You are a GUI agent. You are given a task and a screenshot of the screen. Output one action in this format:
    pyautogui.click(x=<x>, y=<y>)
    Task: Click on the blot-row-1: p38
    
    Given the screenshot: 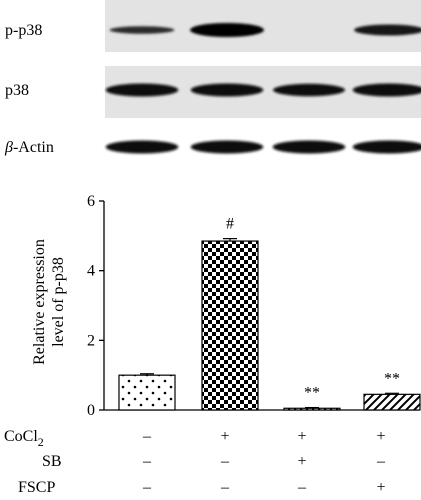 What is the action you would take?
    pyautogui.click(x=213, y=92)
    